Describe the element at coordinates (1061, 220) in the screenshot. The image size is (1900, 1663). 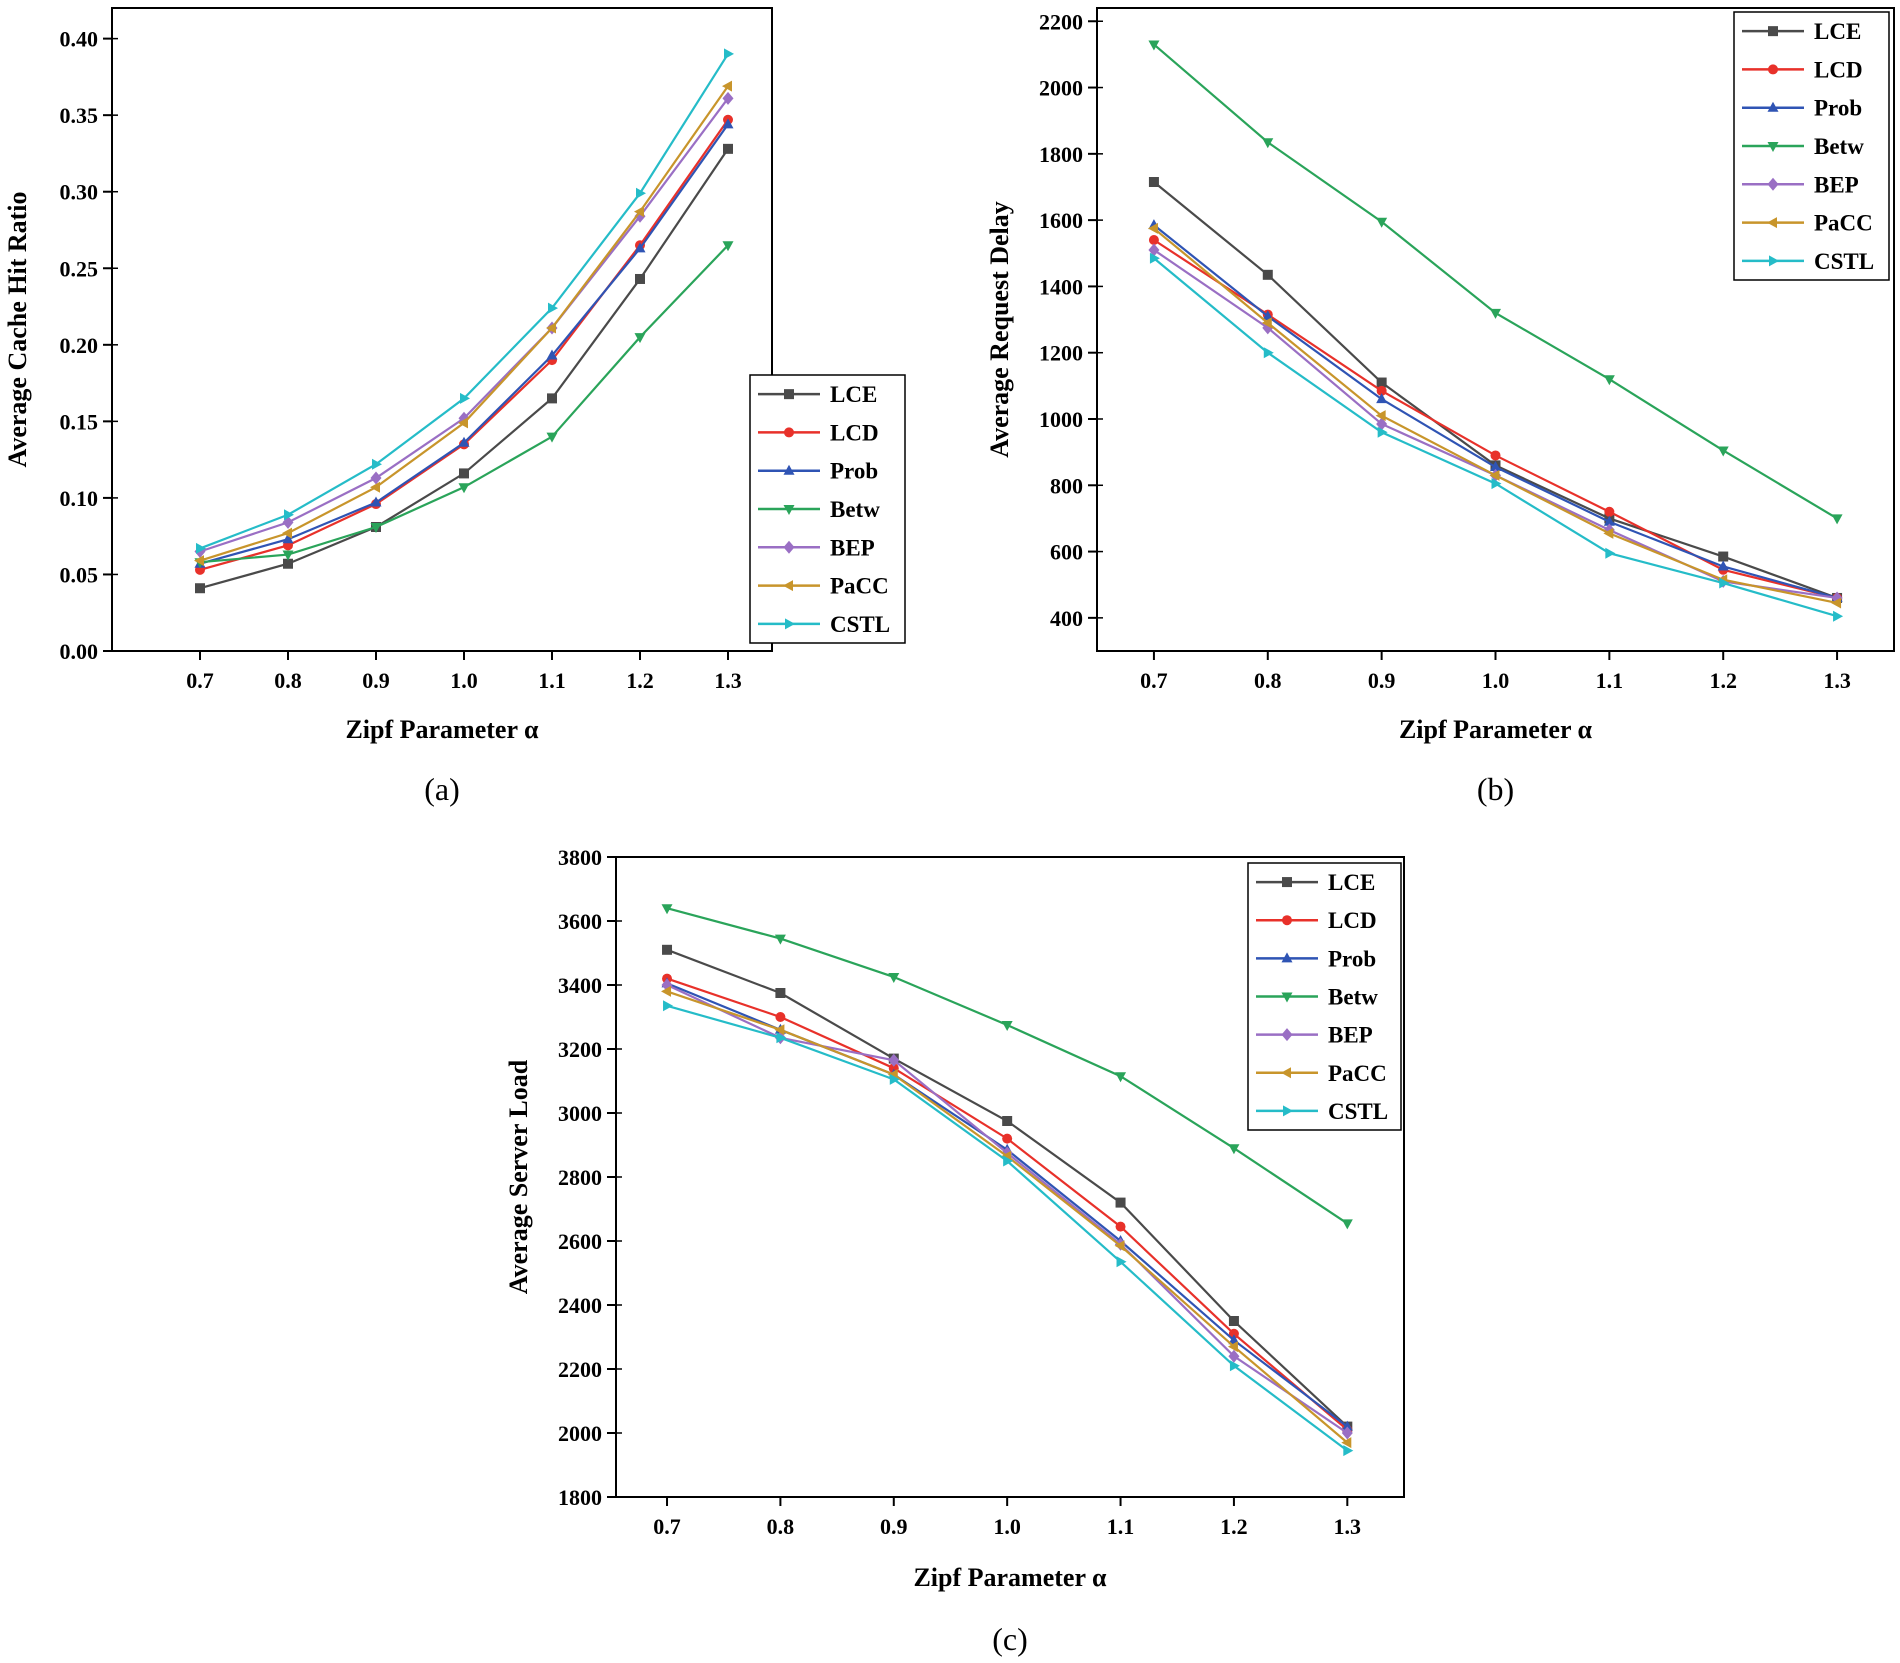
I see `y-tick-label: 1600` at that location.